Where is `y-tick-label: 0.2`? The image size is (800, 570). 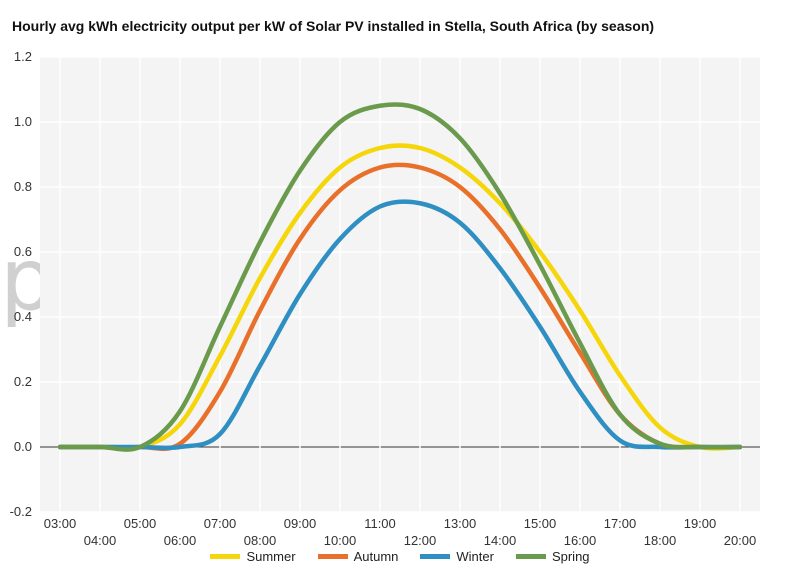 y-tick-label: 0.2 is located at coordinates (23, 381).